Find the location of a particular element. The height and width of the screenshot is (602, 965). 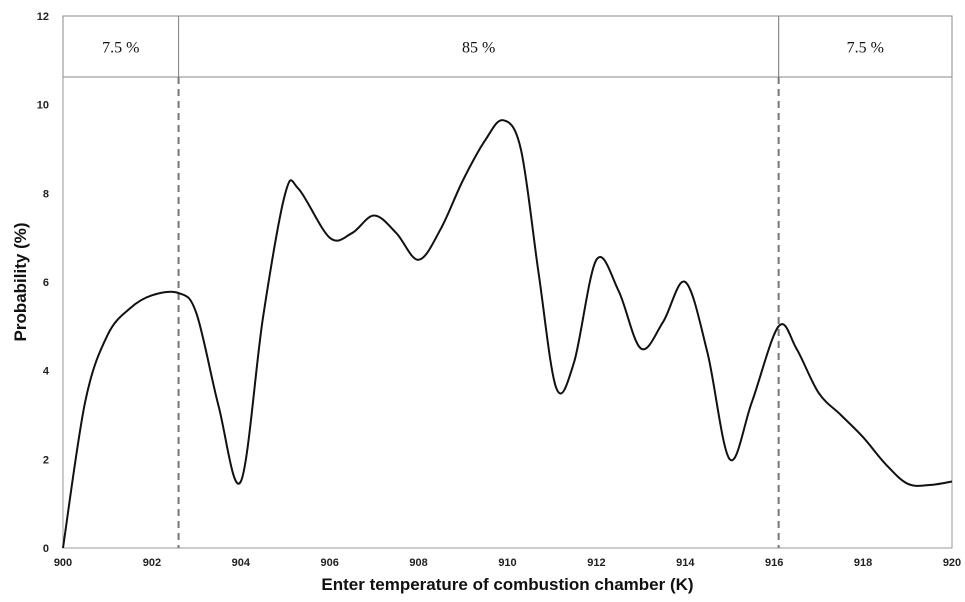

x-tick-label: 900 is located at coordinates (63, 563).